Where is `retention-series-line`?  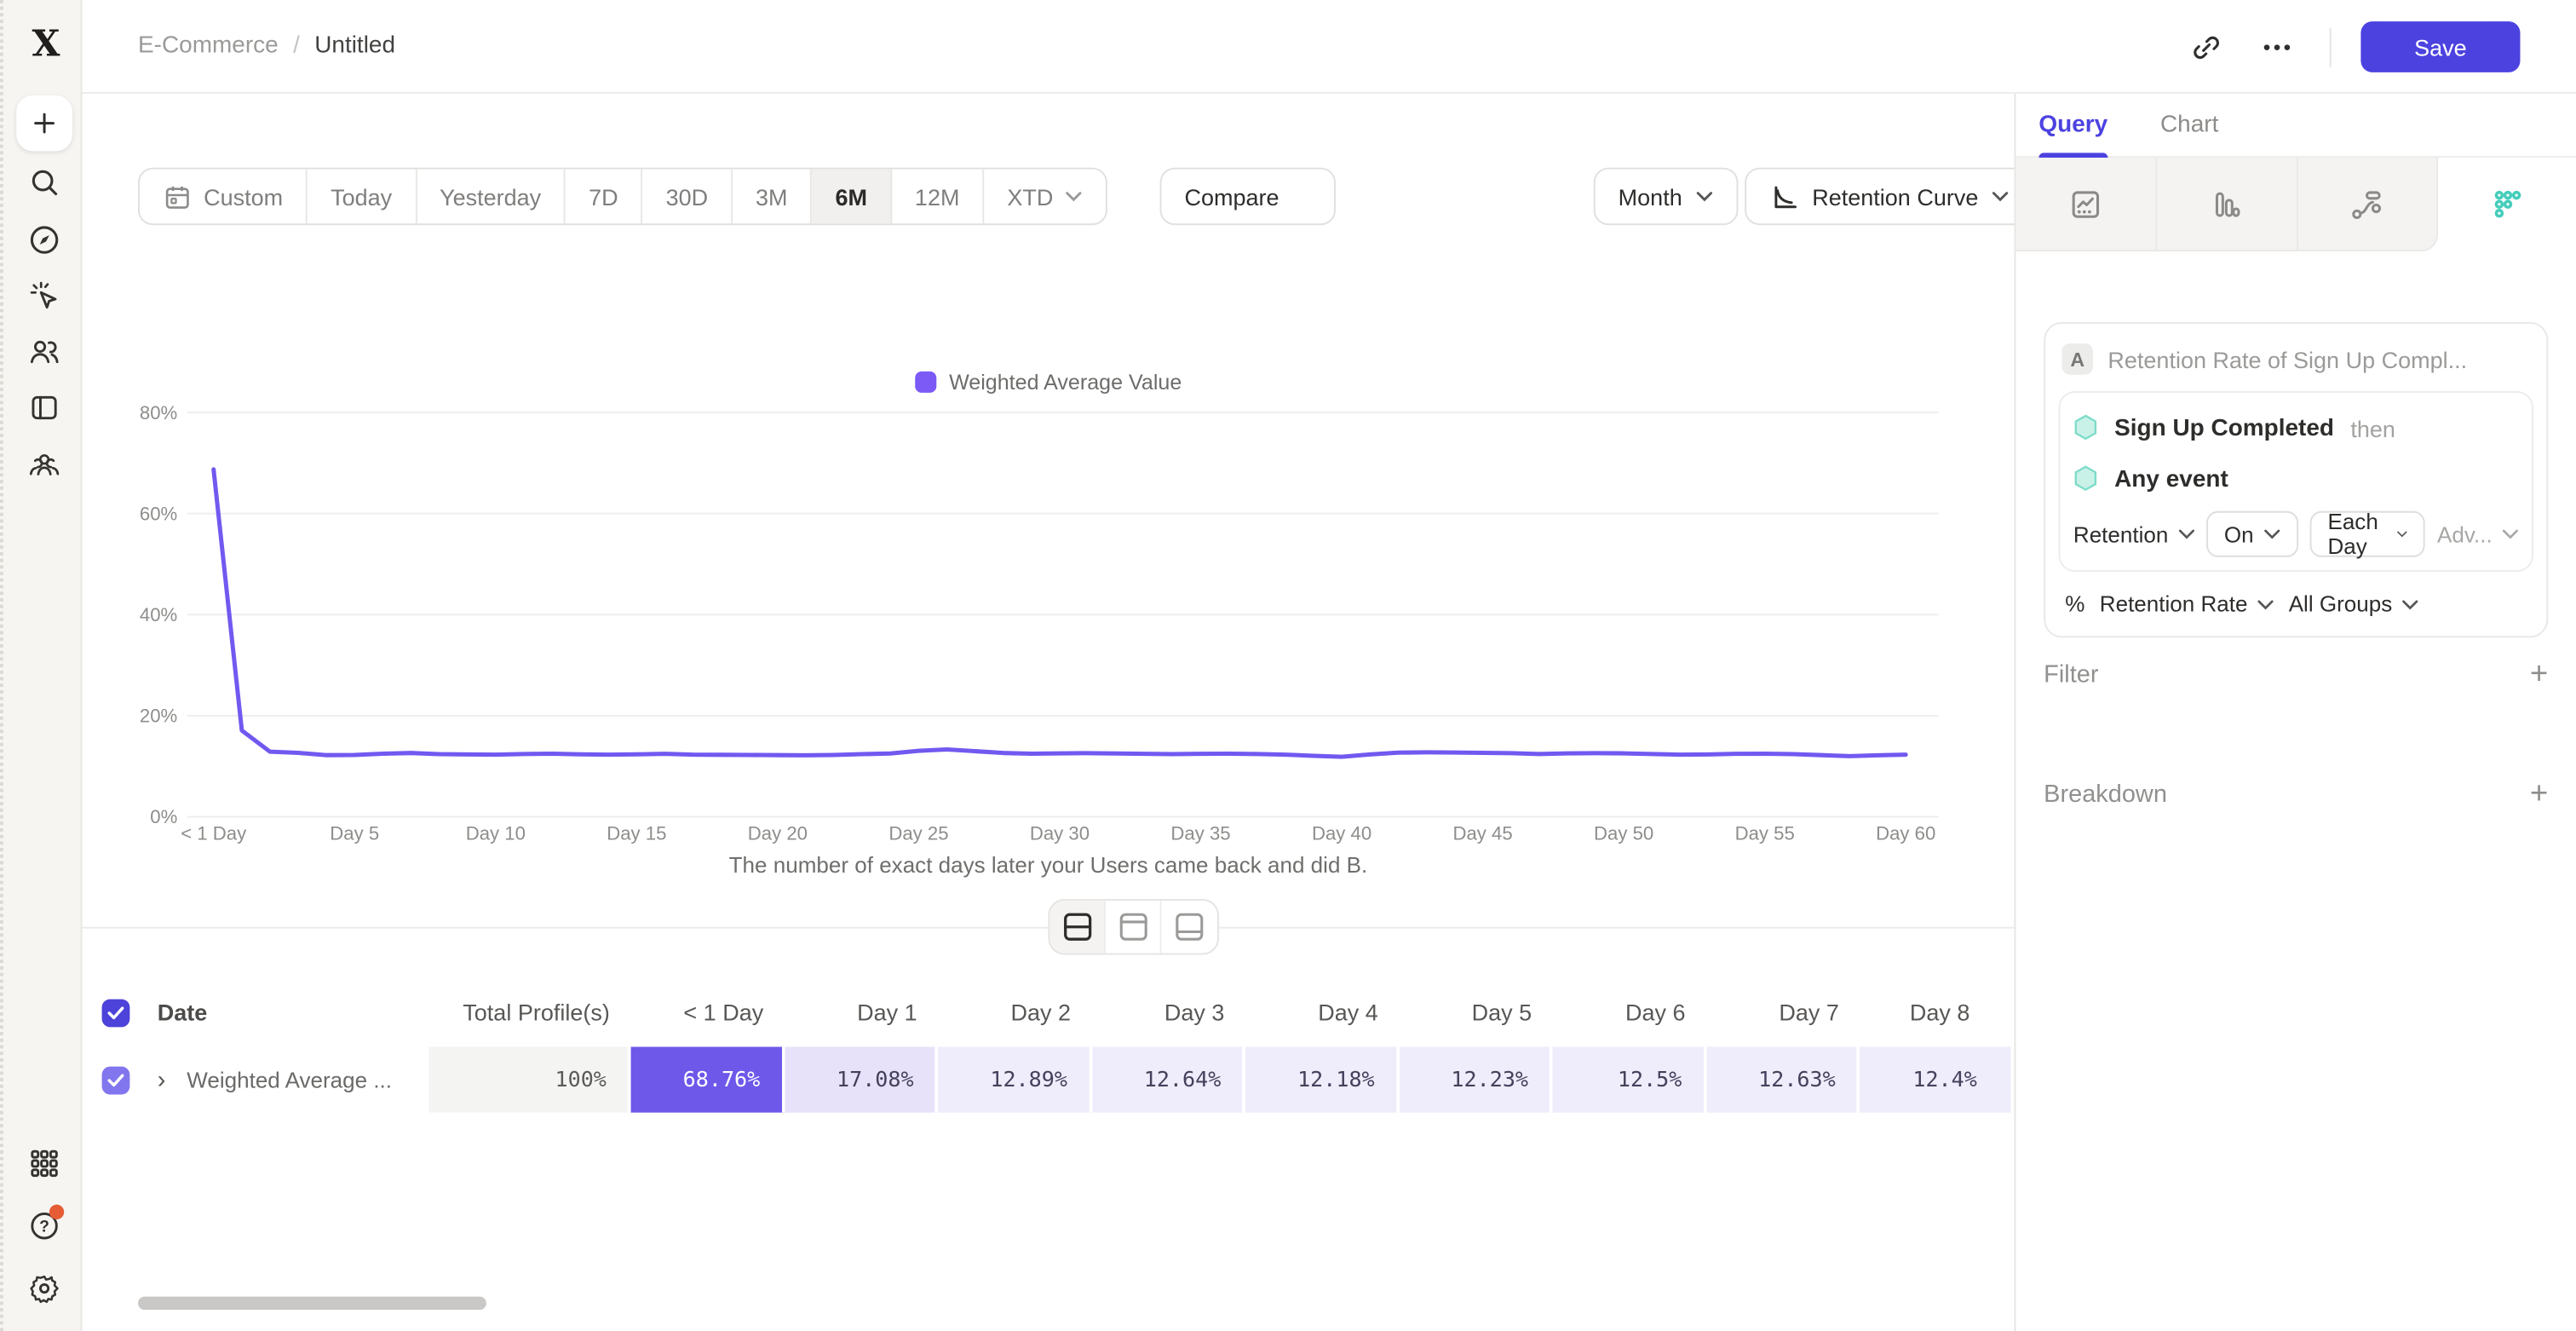 retention-series-line is located at coordinates (1059, 613).